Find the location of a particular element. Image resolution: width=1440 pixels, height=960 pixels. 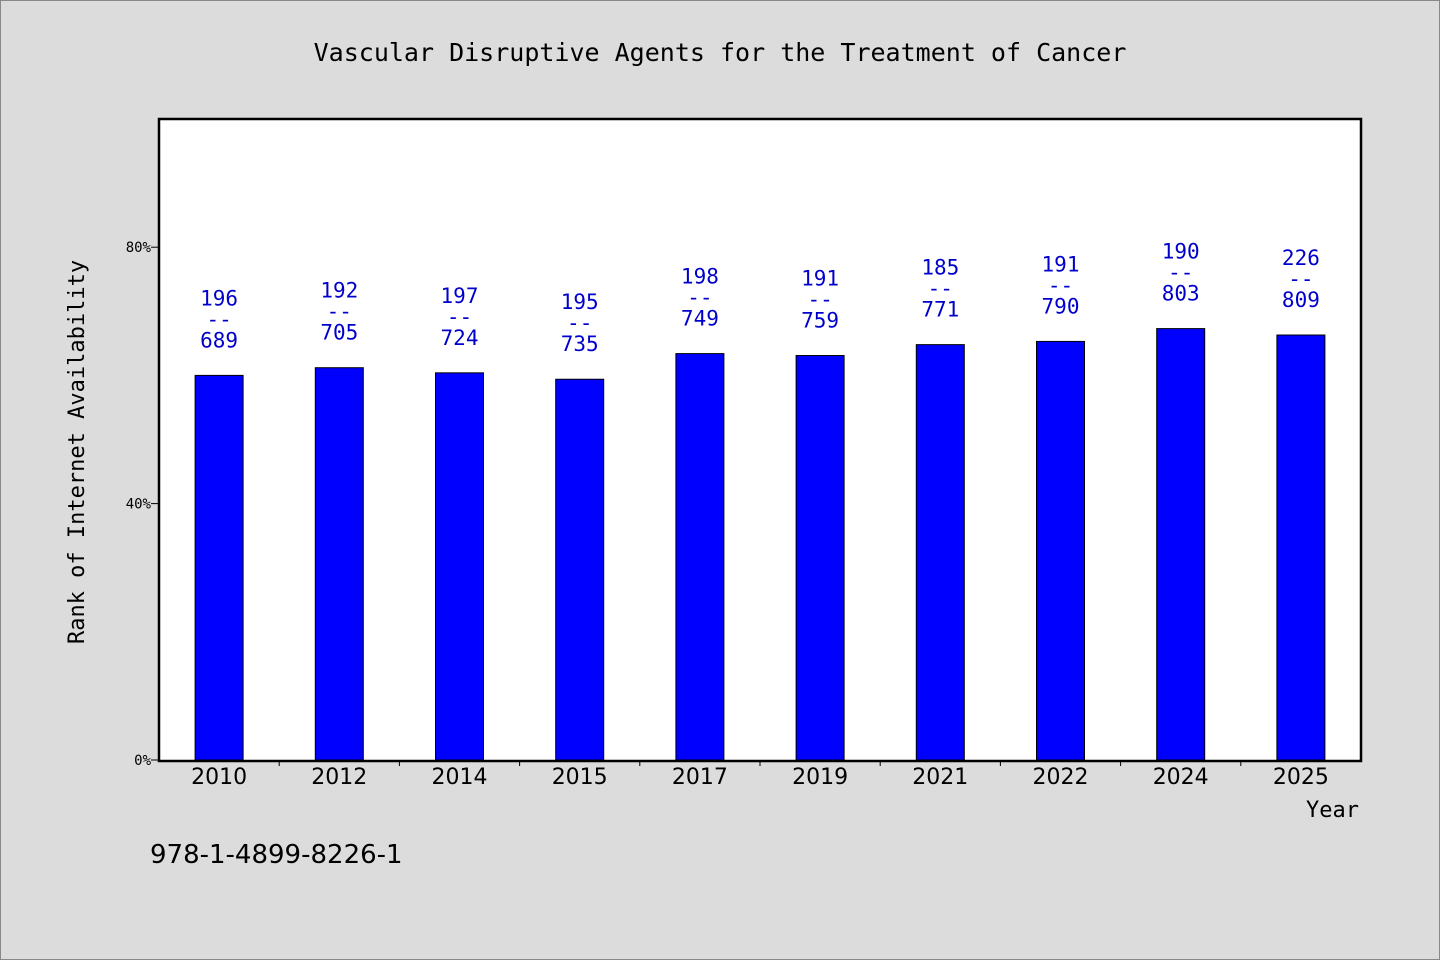

bar-label-2014-line1: 197 is located at coordinates (460, 296).